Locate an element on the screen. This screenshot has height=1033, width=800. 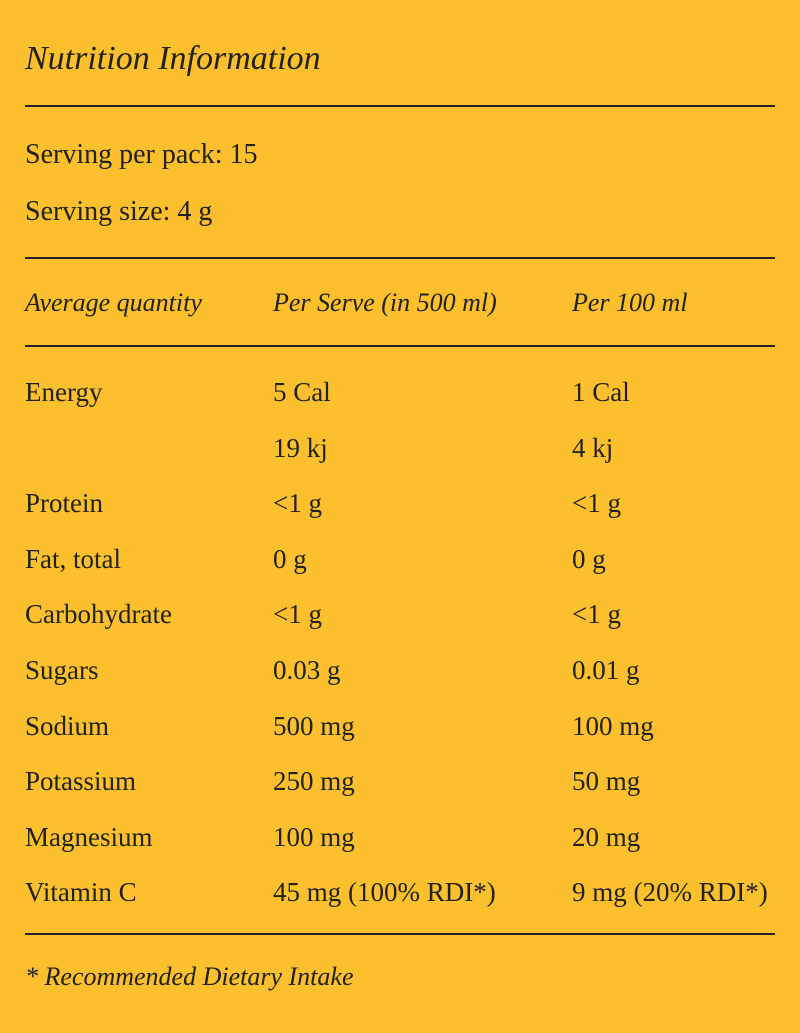
nutrient-name: Carbohydrate is located at coordinates (98, 614).